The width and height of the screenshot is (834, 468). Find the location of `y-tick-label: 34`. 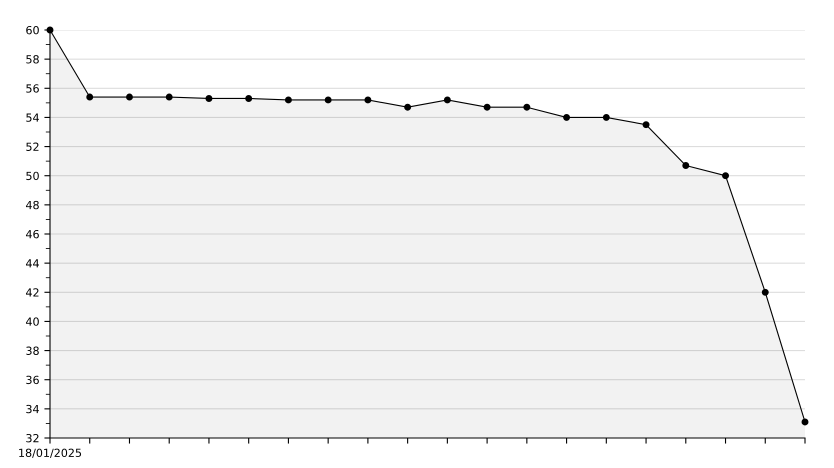

y-tick-label: 34 is located at coordinates (32, 409).